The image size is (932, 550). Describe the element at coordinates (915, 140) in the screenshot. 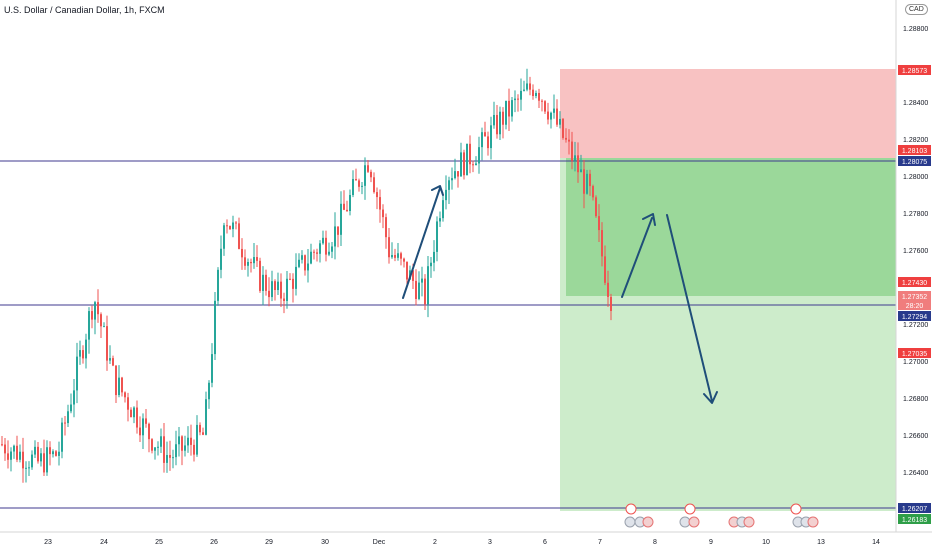

I see `price-tick-label: 1.28200` at that location.